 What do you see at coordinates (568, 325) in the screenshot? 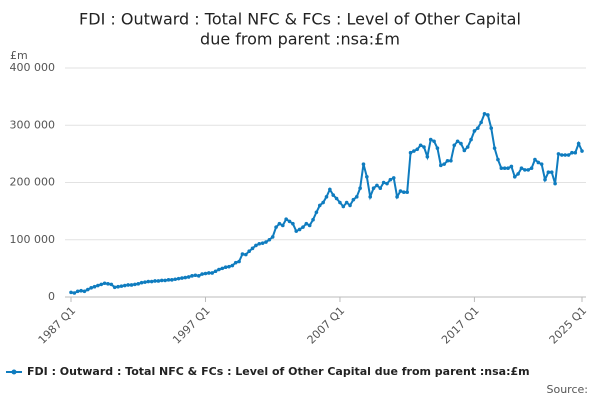
I see `x-tick-label: 2025 Q1` at bounding box center [568, 325].